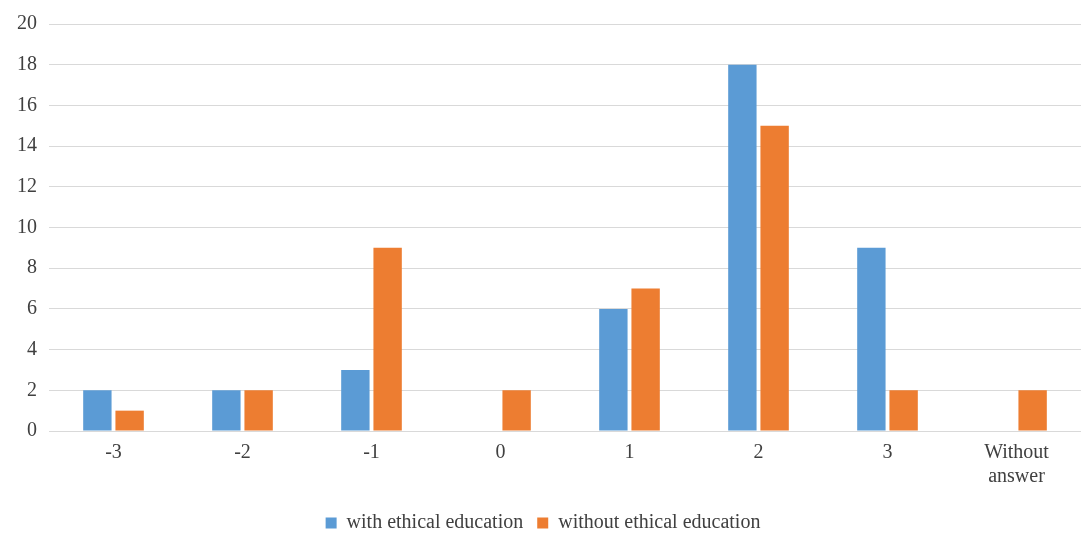 The image size is (1081, 547). Describe the element at coordinates (1017, 463) in the screenshot. I see `x-tick-label: Without answer` at that location.